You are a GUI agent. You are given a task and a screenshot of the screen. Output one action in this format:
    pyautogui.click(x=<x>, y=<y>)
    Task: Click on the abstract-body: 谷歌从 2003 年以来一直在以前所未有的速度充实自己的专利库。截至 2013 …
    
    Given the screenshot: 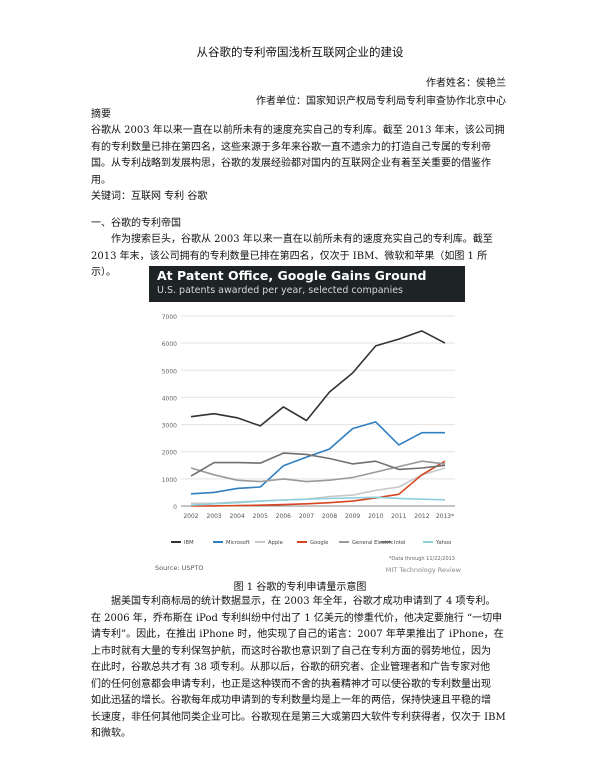 What is the action you would take?
    pyautogui.click(x=300, y=156)
    